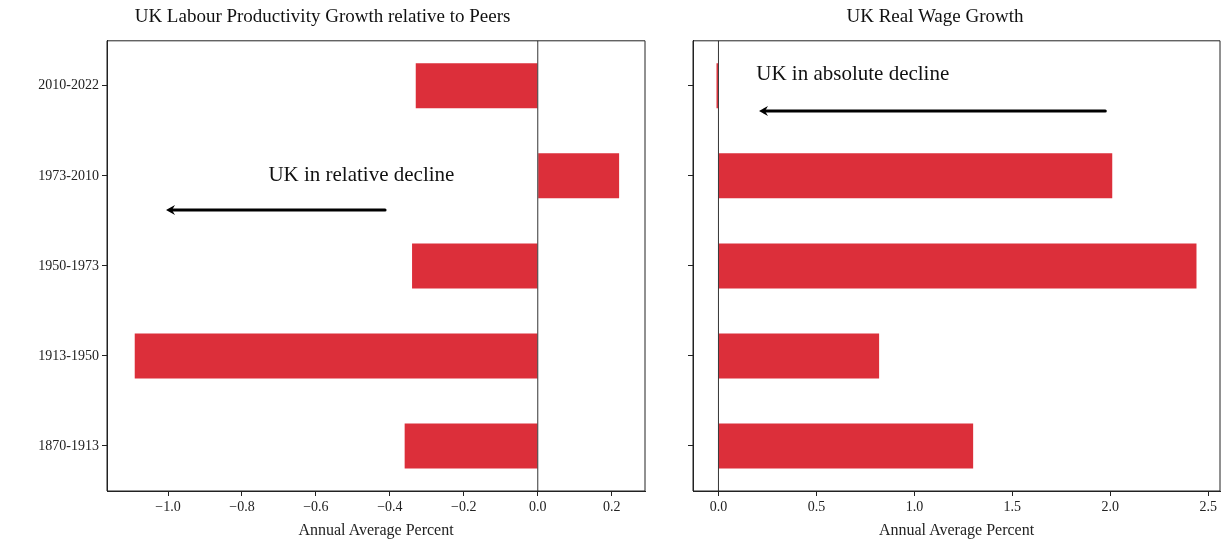 Image resolution: width=1229 pixels, height=548 pixels. What do you see at coordinates (168, 507) in the screenshot?
I see `x-tick-label: −1.0` at bounding box center [168, 507].